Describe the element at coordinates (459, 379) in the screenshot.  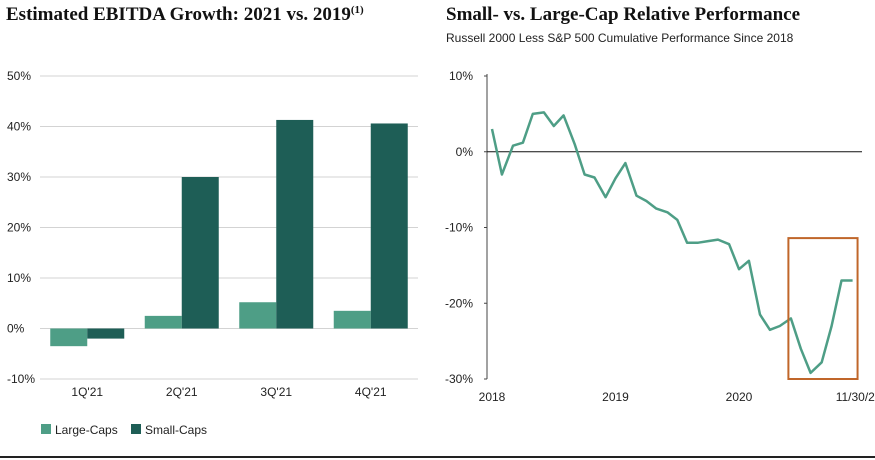
I see `line-y-tick-label: -30%` at that location.